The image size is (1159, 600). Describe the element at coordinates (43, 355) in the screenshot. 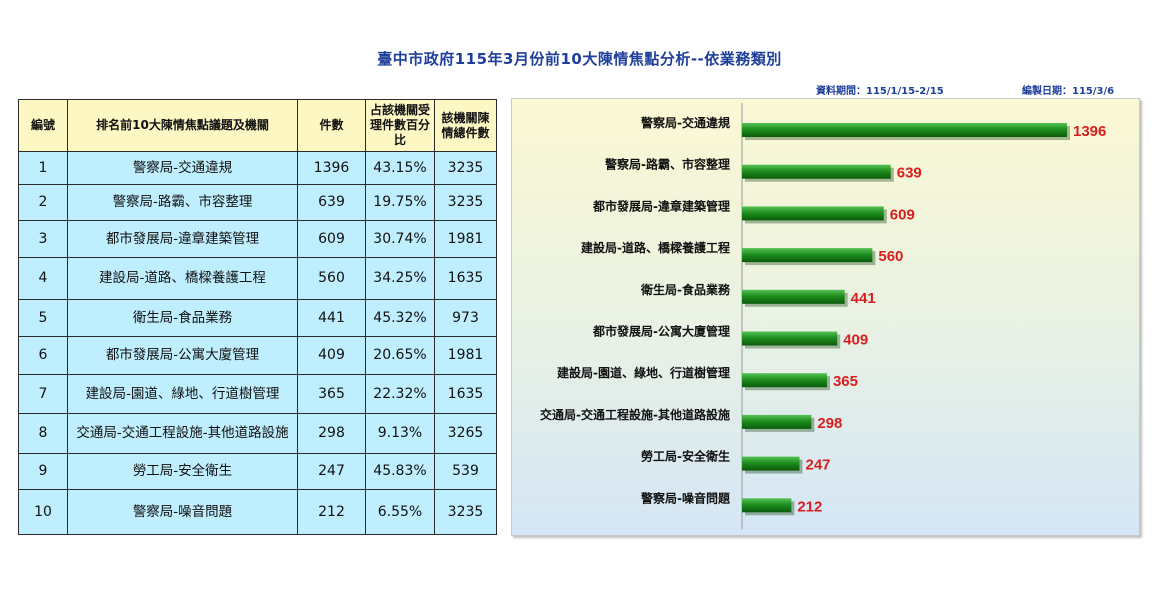

I see `cell-rank: 6` at that location.